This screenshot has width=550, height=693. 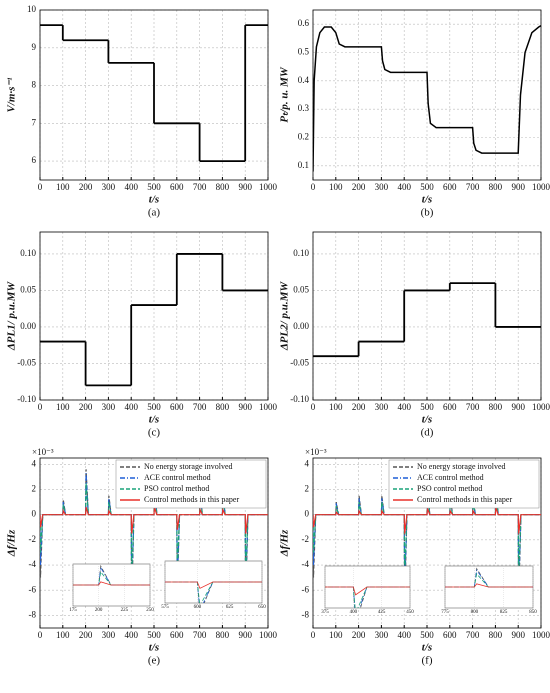 I want to click on inset-tick-label: 450, so click(x=410, y=612).